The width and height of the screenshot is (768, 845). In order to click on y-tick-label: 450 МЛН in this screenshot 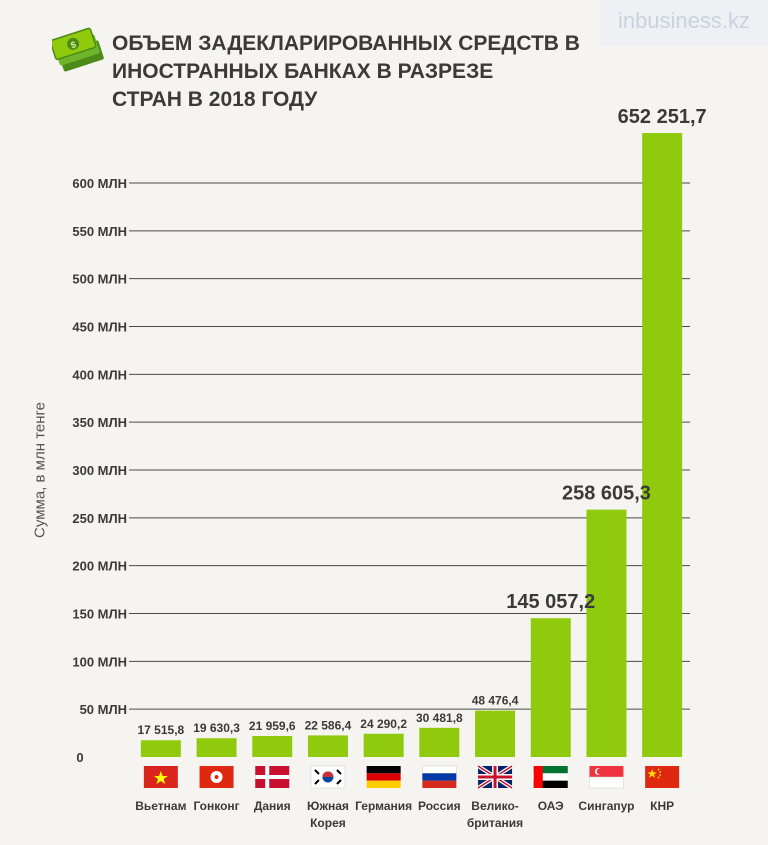, I will do `click(99, 327)`.